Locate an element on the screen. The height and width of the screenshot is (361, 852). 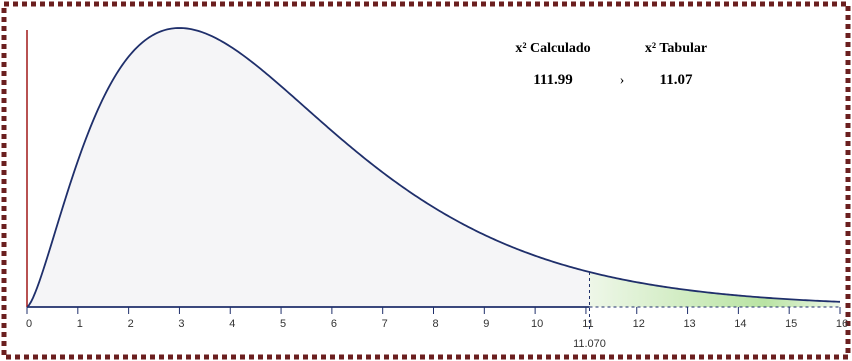
x-tick-label: 10 is located at coordinates (537, 324).